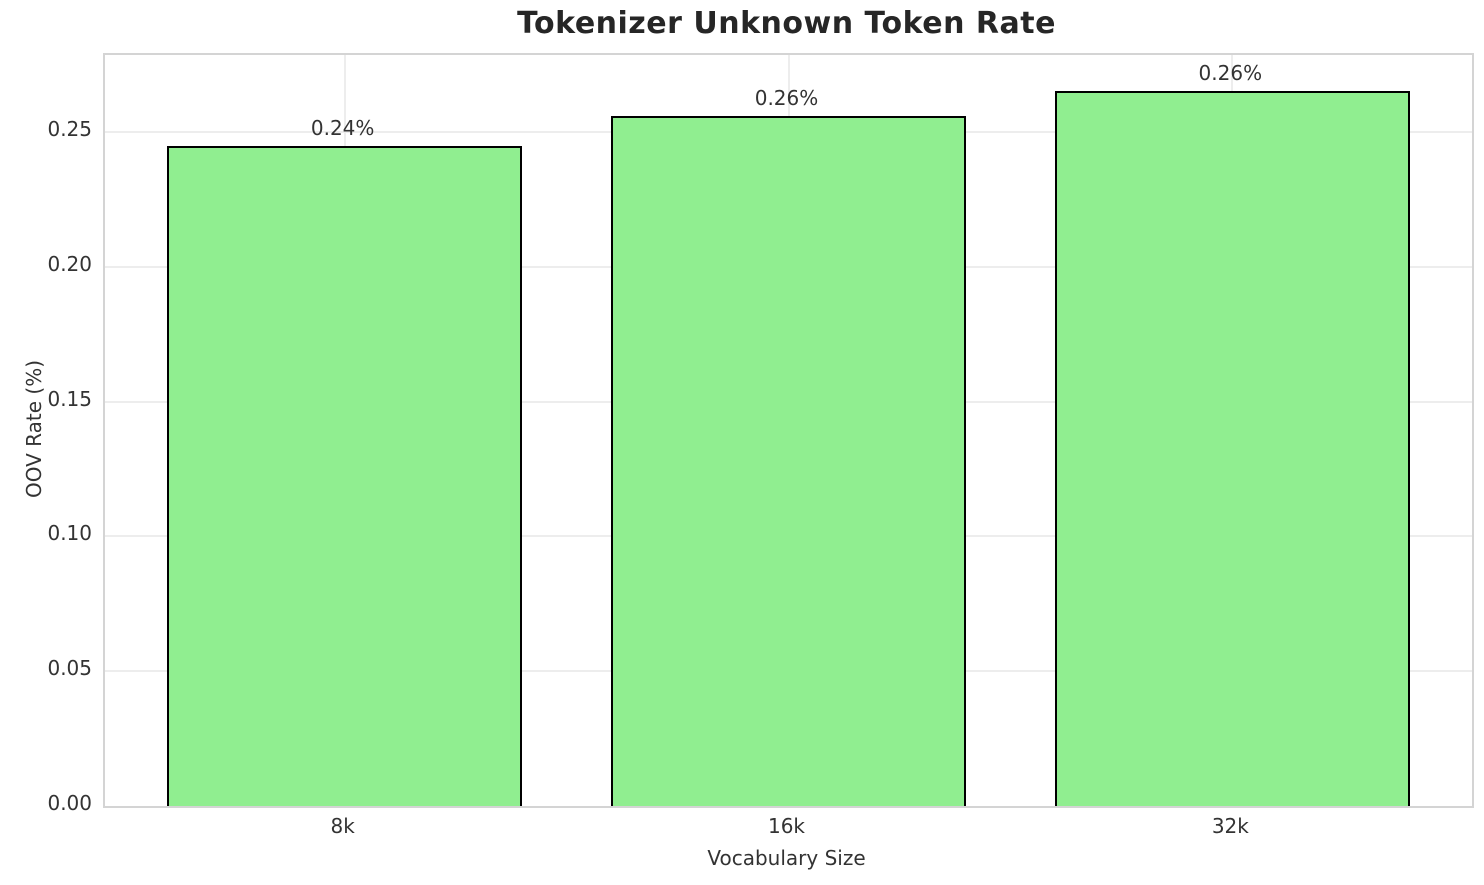 Image resolution: width=1484 pixels, height=885 pixels. I want to click on x-tick-label-8k: 8k, so click(342, 826).